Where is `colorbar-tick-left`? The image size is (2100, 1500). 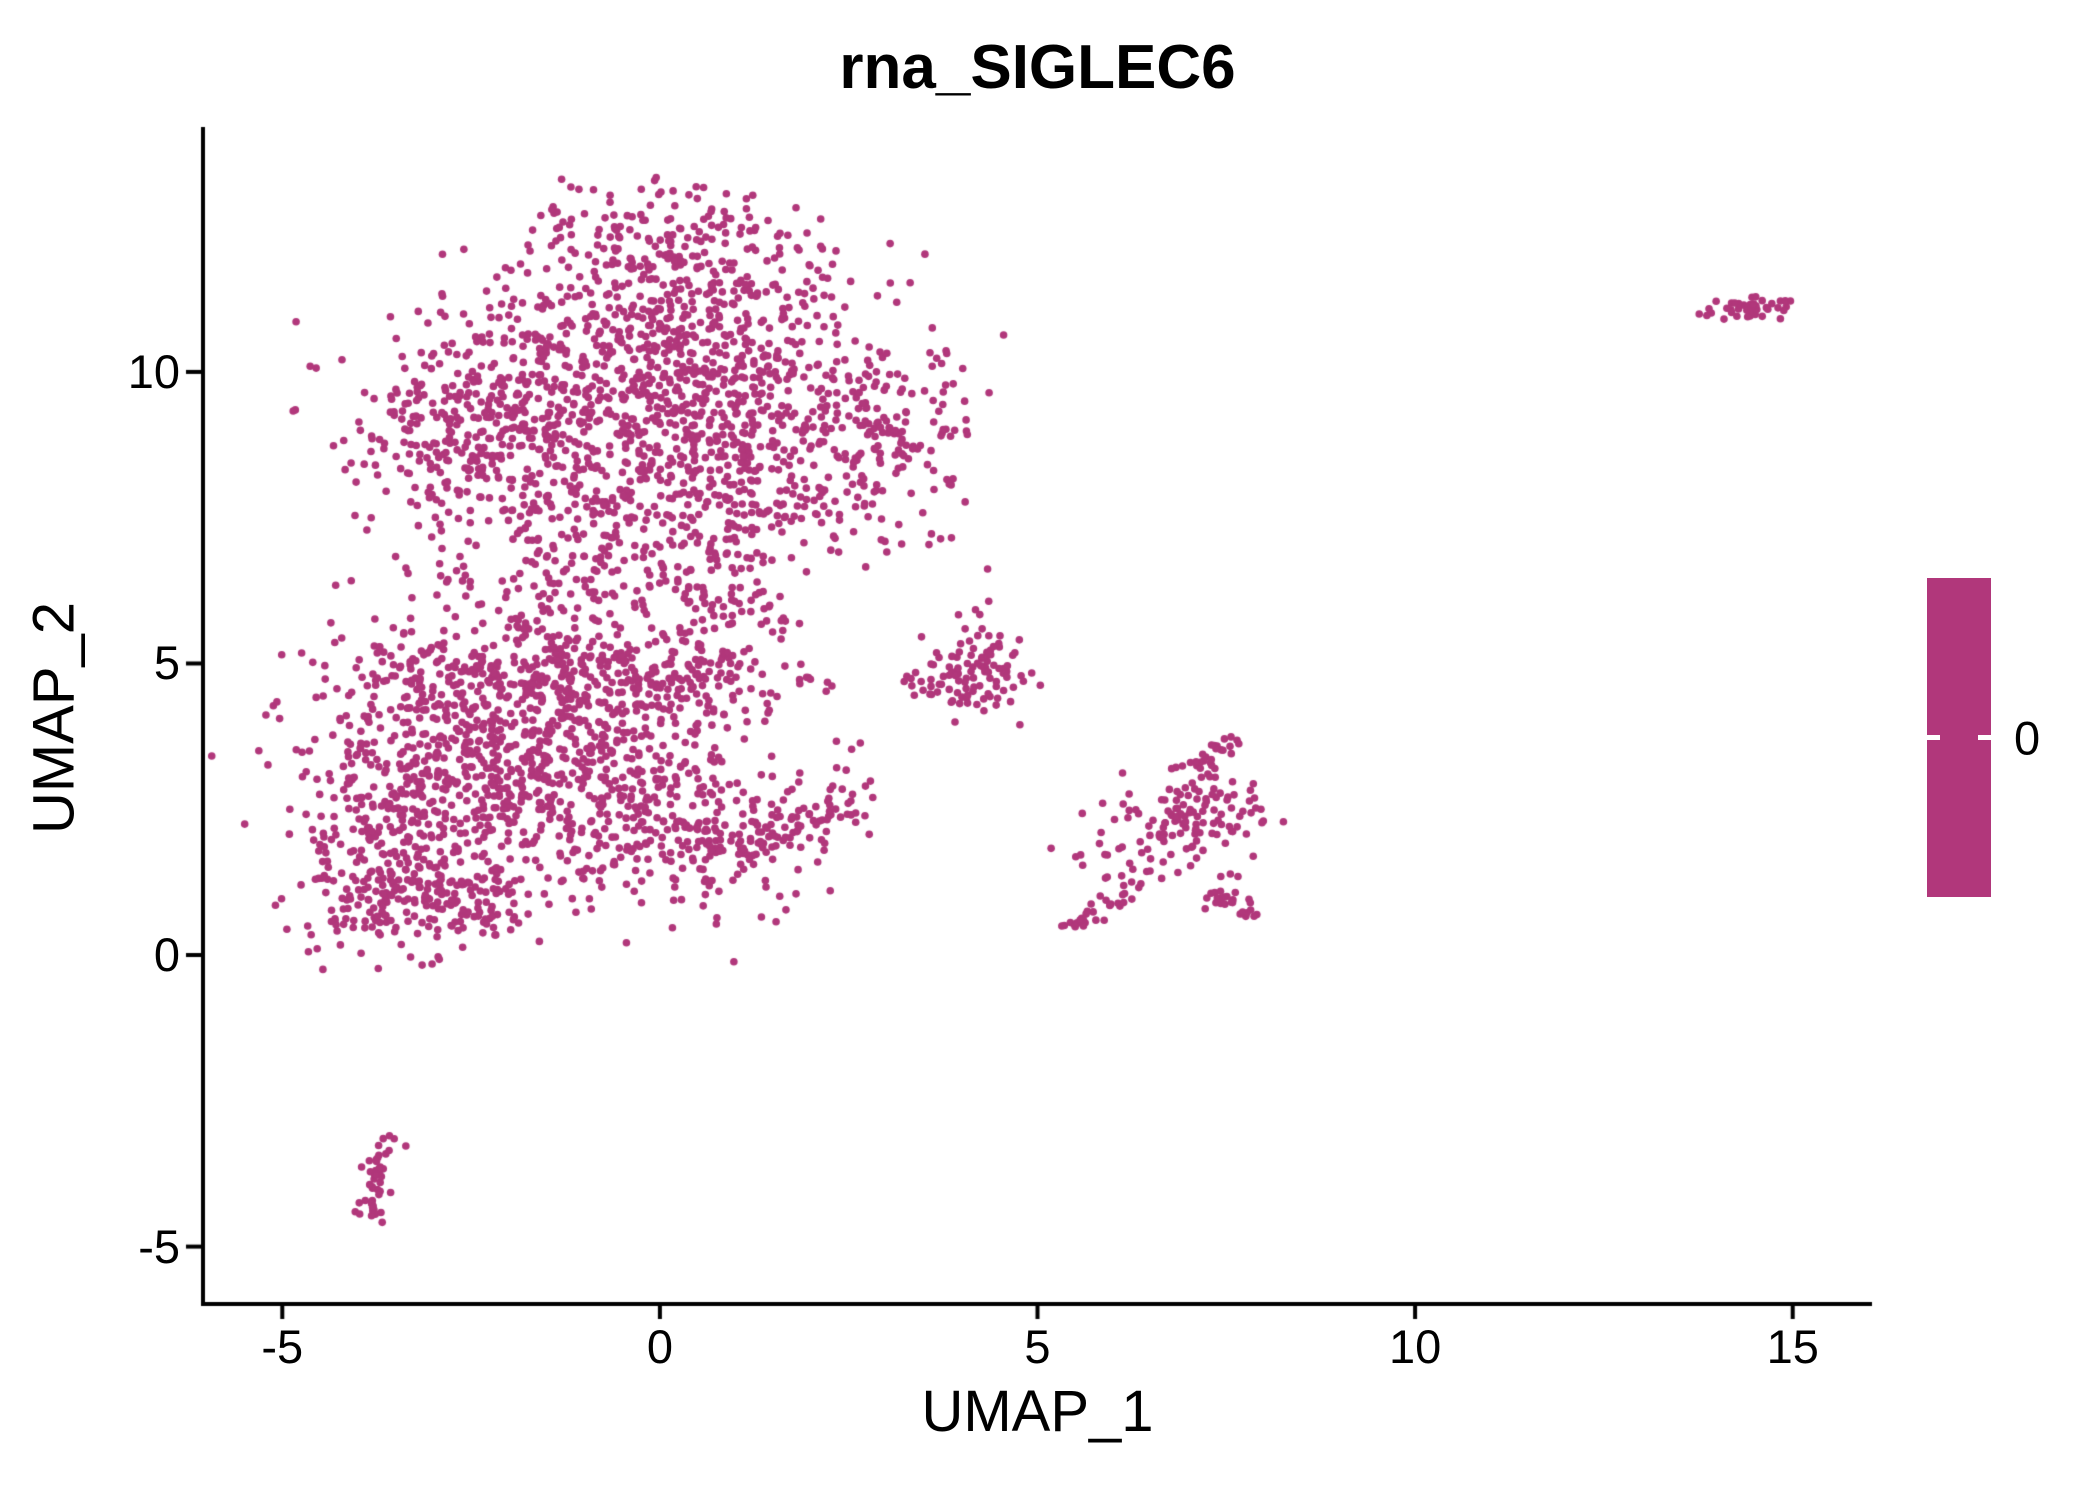 colorbar-tick-left is located at coordinates (1933, 737).